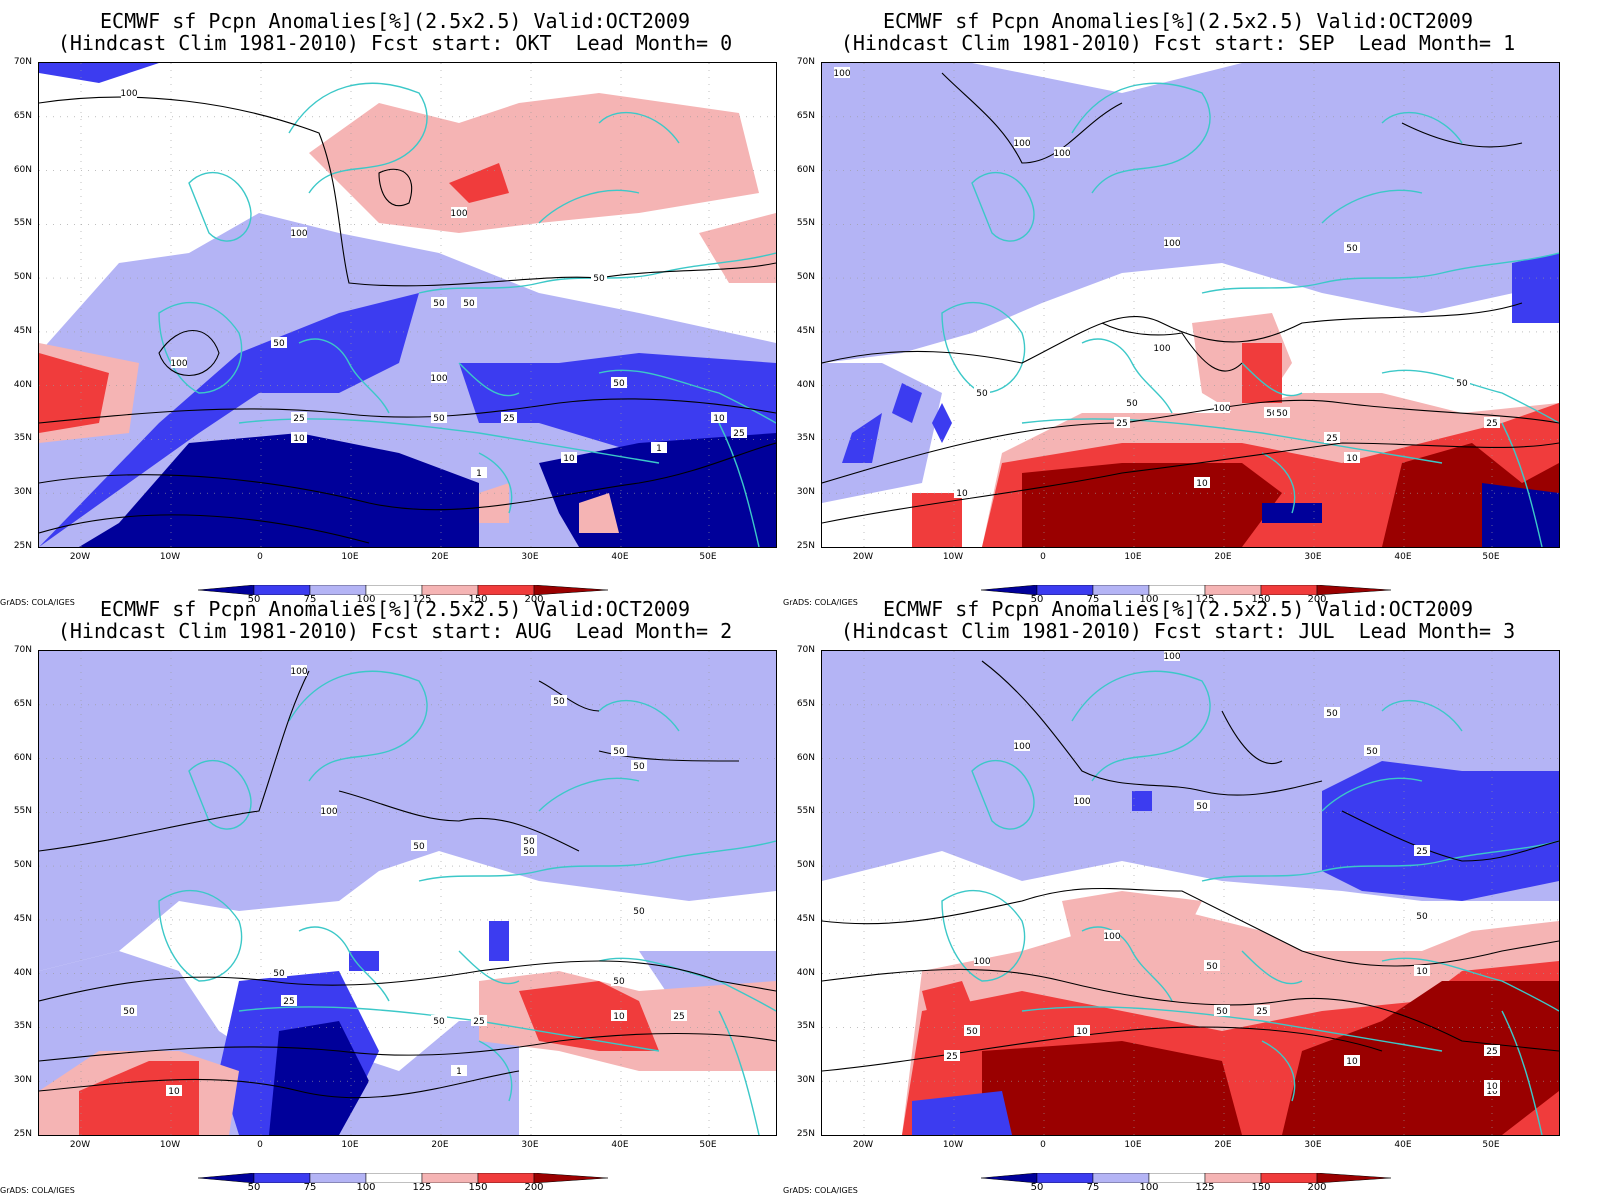 The width and height of the screenshot is (1600, 1200). Describe the element at coordinates (22, 1026) in the screenshot. I see `lat-label: 35N` at that location.